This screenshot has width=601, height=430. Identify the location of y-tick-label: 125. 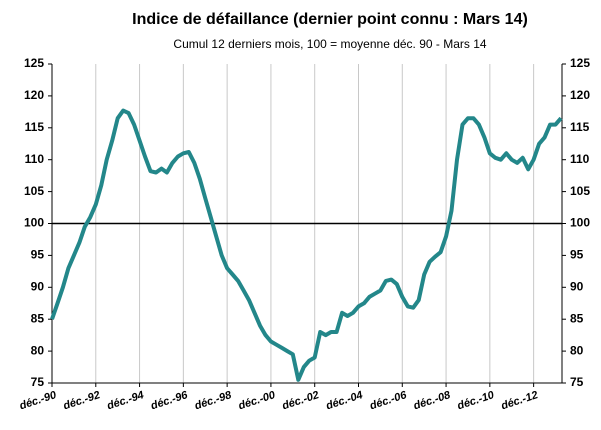
(34, 63).